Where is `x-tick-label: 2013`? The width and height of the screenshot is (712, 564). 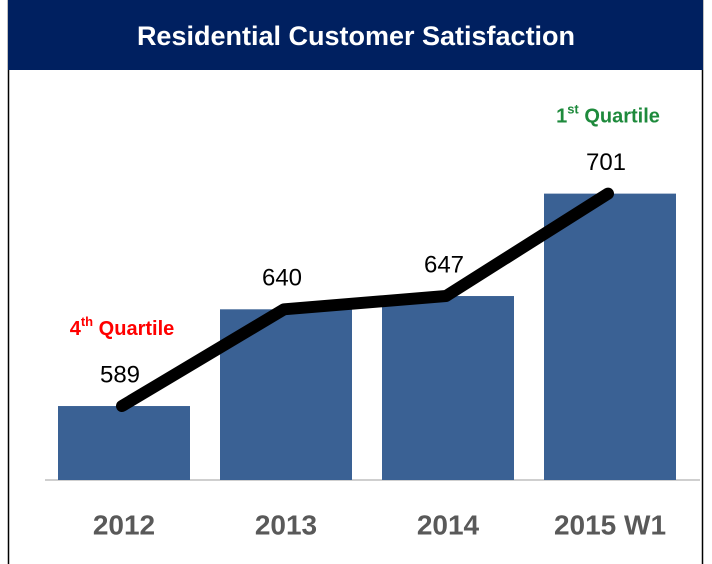
x-tick-label: 2013 is located at coordinates (286, 524).